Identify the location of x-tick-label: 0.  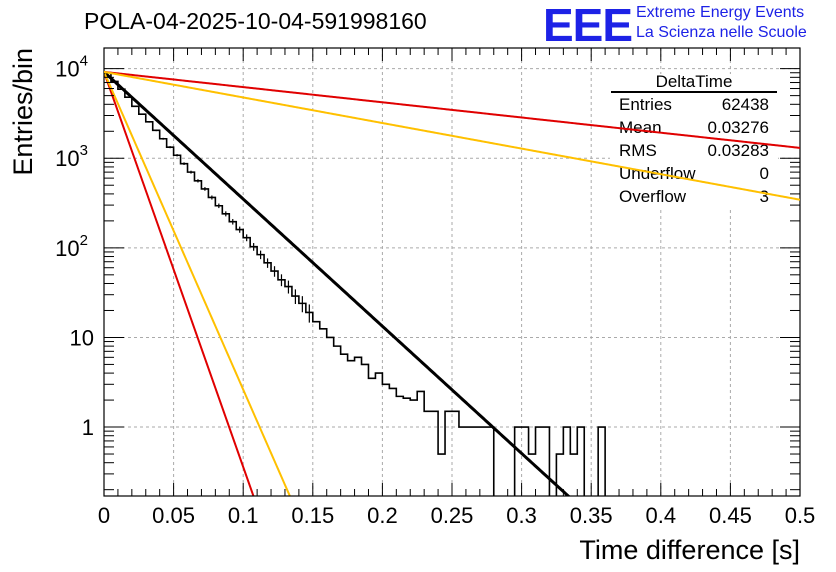
(104, 515).